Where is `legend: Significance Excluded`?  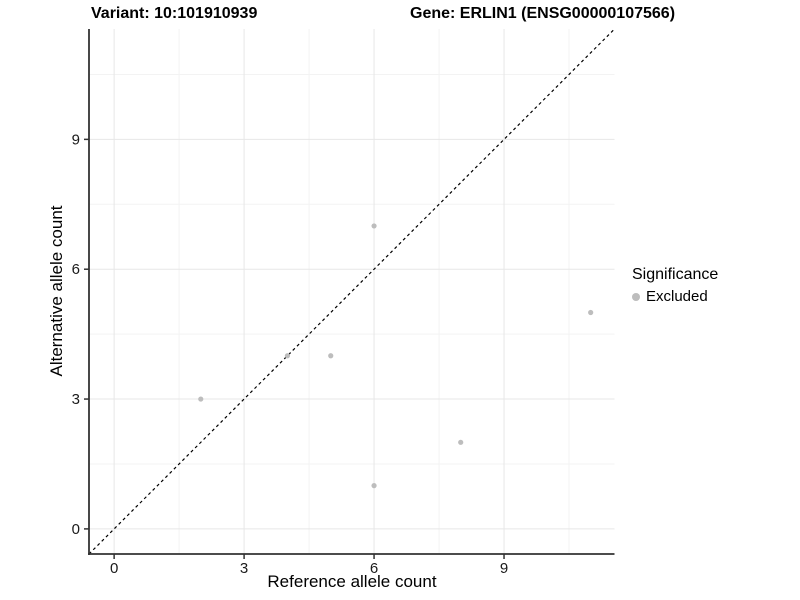 legend: Significance Excluded is located at coordinates (675, 285).